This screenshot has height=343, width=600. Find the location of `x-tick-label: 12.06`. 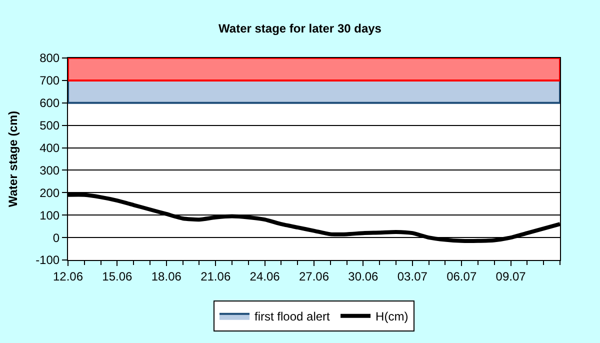

x-tick-label: 12.06 is located at coordinates (68, 276).